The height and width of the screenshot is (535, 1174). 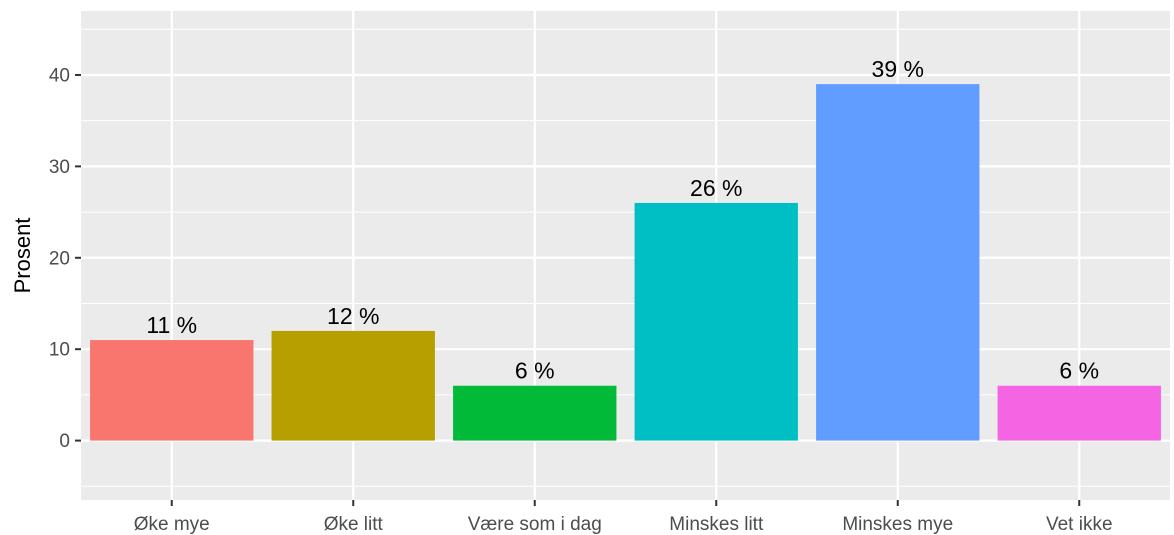 I want to click on x-tick-label: Minskes mye, so click(x=897, y=524).